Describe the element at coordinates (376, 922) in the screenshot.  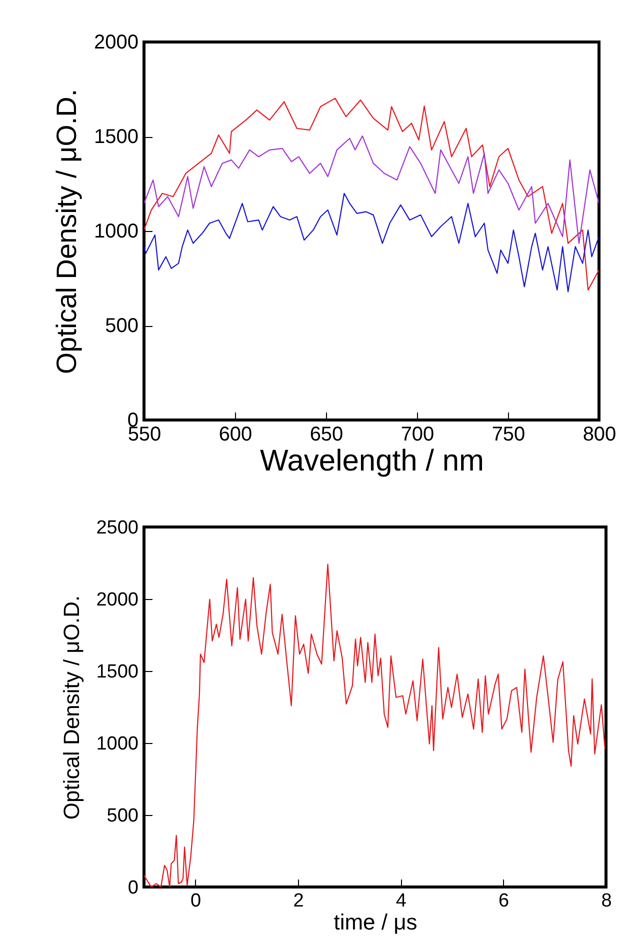
I see `x-axis-title: time / μs` at that location.